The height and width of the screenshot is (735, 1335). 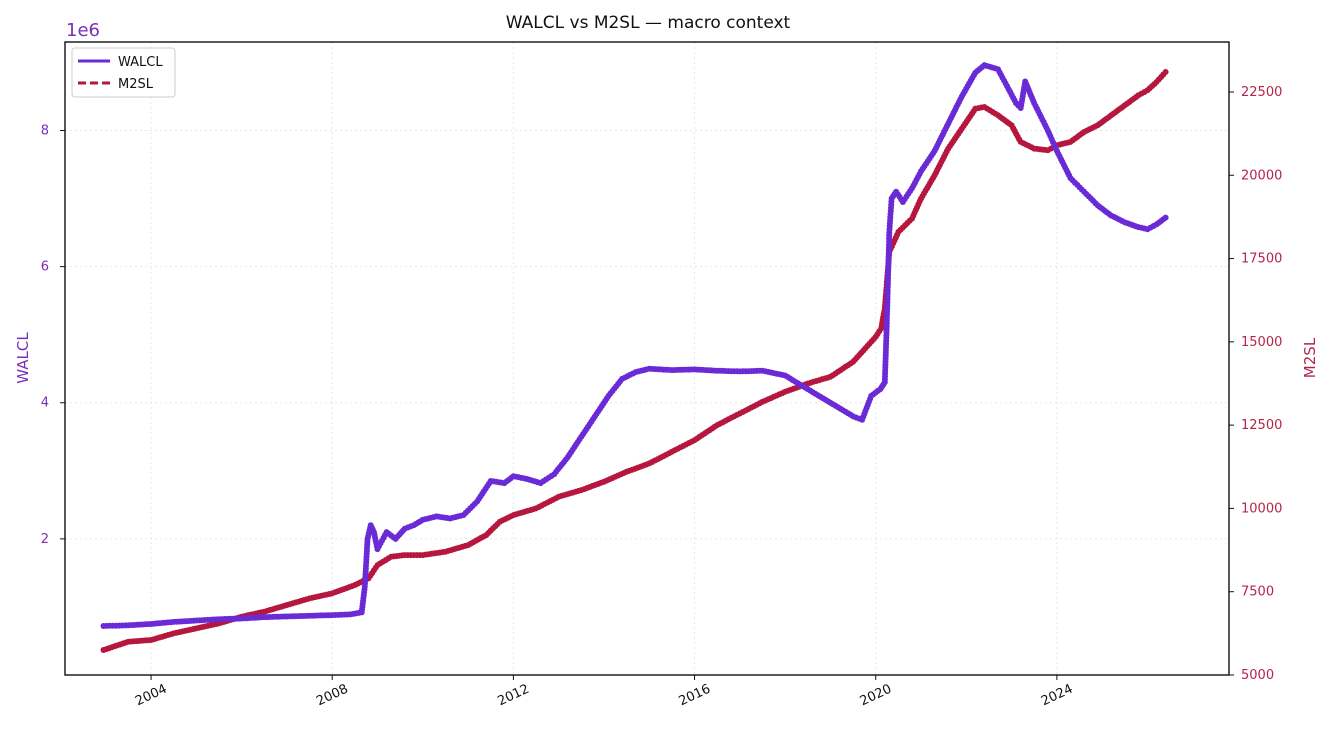 What do you see at coordinates (1261, 342) in the screenshot?
I see `right-y-tick-label: 15000` at bounding box center [1261, 342].